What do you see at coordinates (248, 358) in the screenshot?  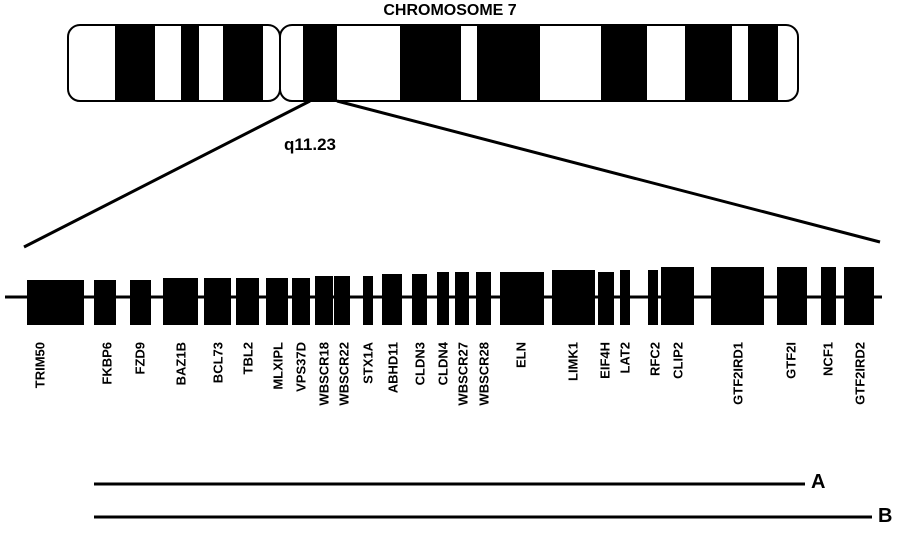 I see `gene-label-tbl2: TBL2` at bounding box center [248, 358].